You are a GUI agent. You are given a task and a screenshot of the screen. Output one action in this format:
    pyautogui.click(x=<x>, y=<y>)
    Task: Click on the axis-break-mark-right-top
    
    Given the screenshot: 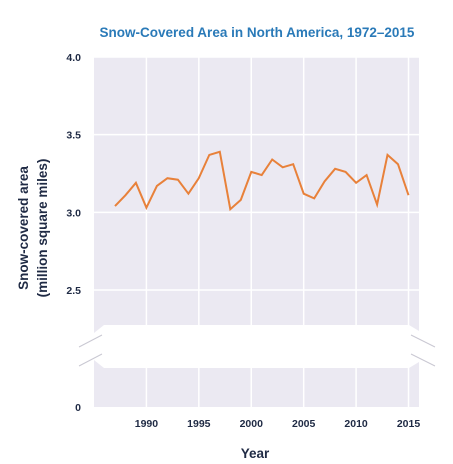 What is the action you would take?
    pyautogui.click(x=423, y=341)
    